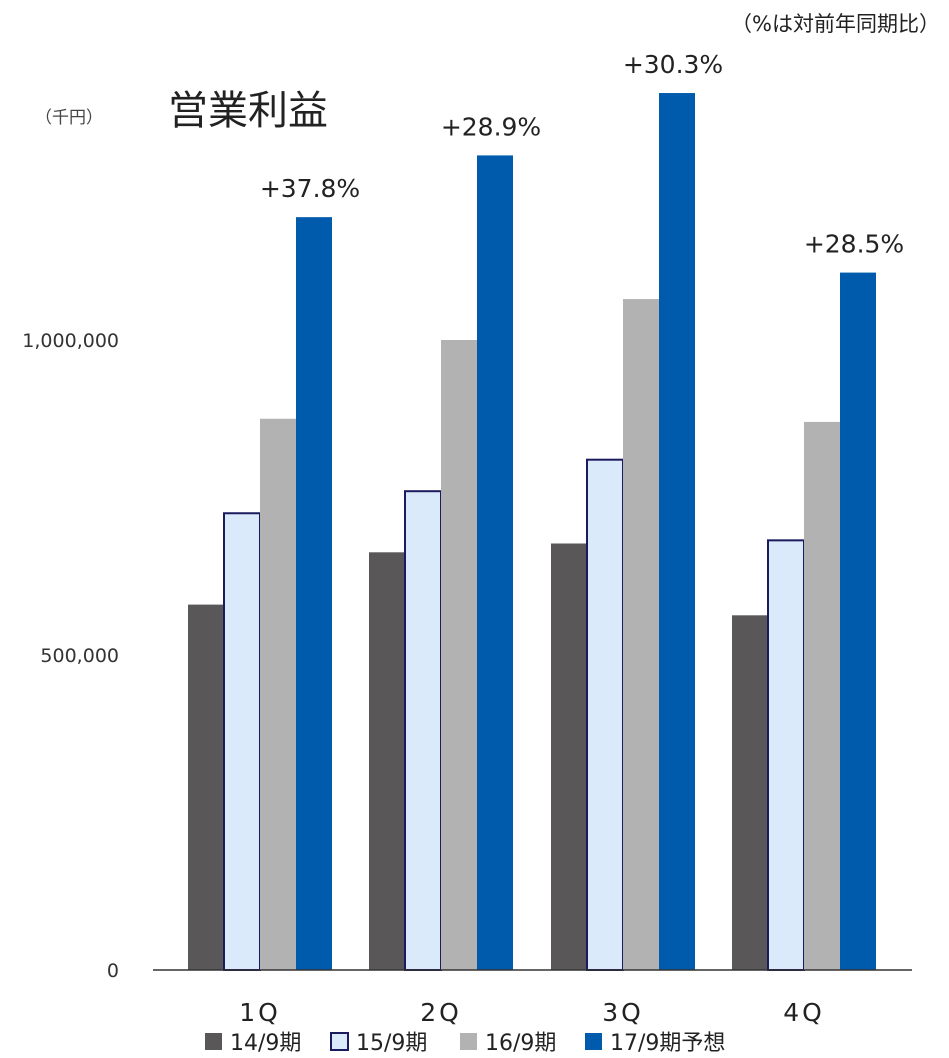 The width and height of the screenshot is (949, 1058). I want to click on chart-title: 営業利益, so click(248, 111).